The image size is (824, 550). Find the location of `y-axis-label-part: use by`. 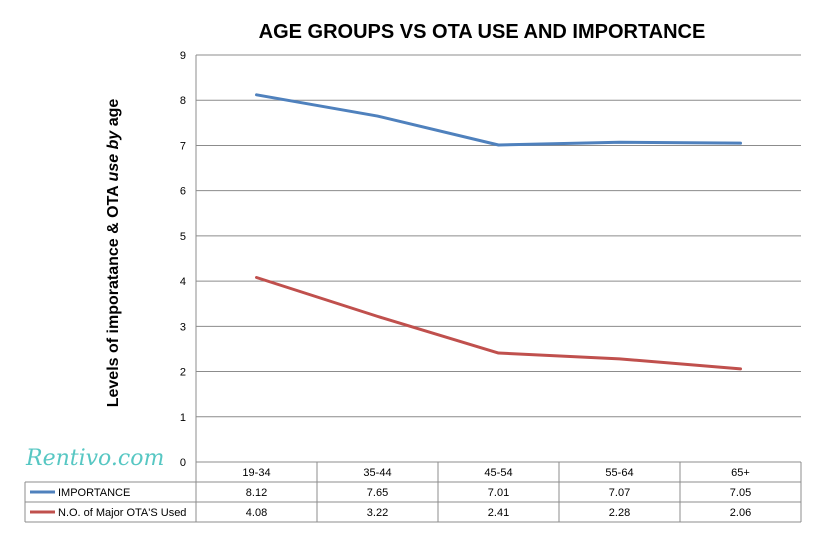

y-axis-label-part: use by is located at coordinates (113, 156).